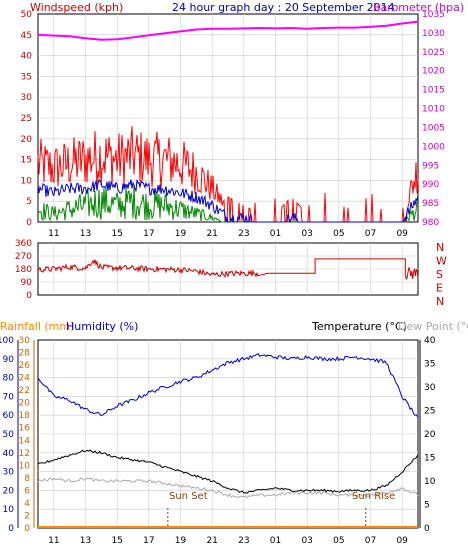  Describe the element at coordinates (373, 496) in the screenshot. I see `sunrise-label: Sun Rise` at that location.